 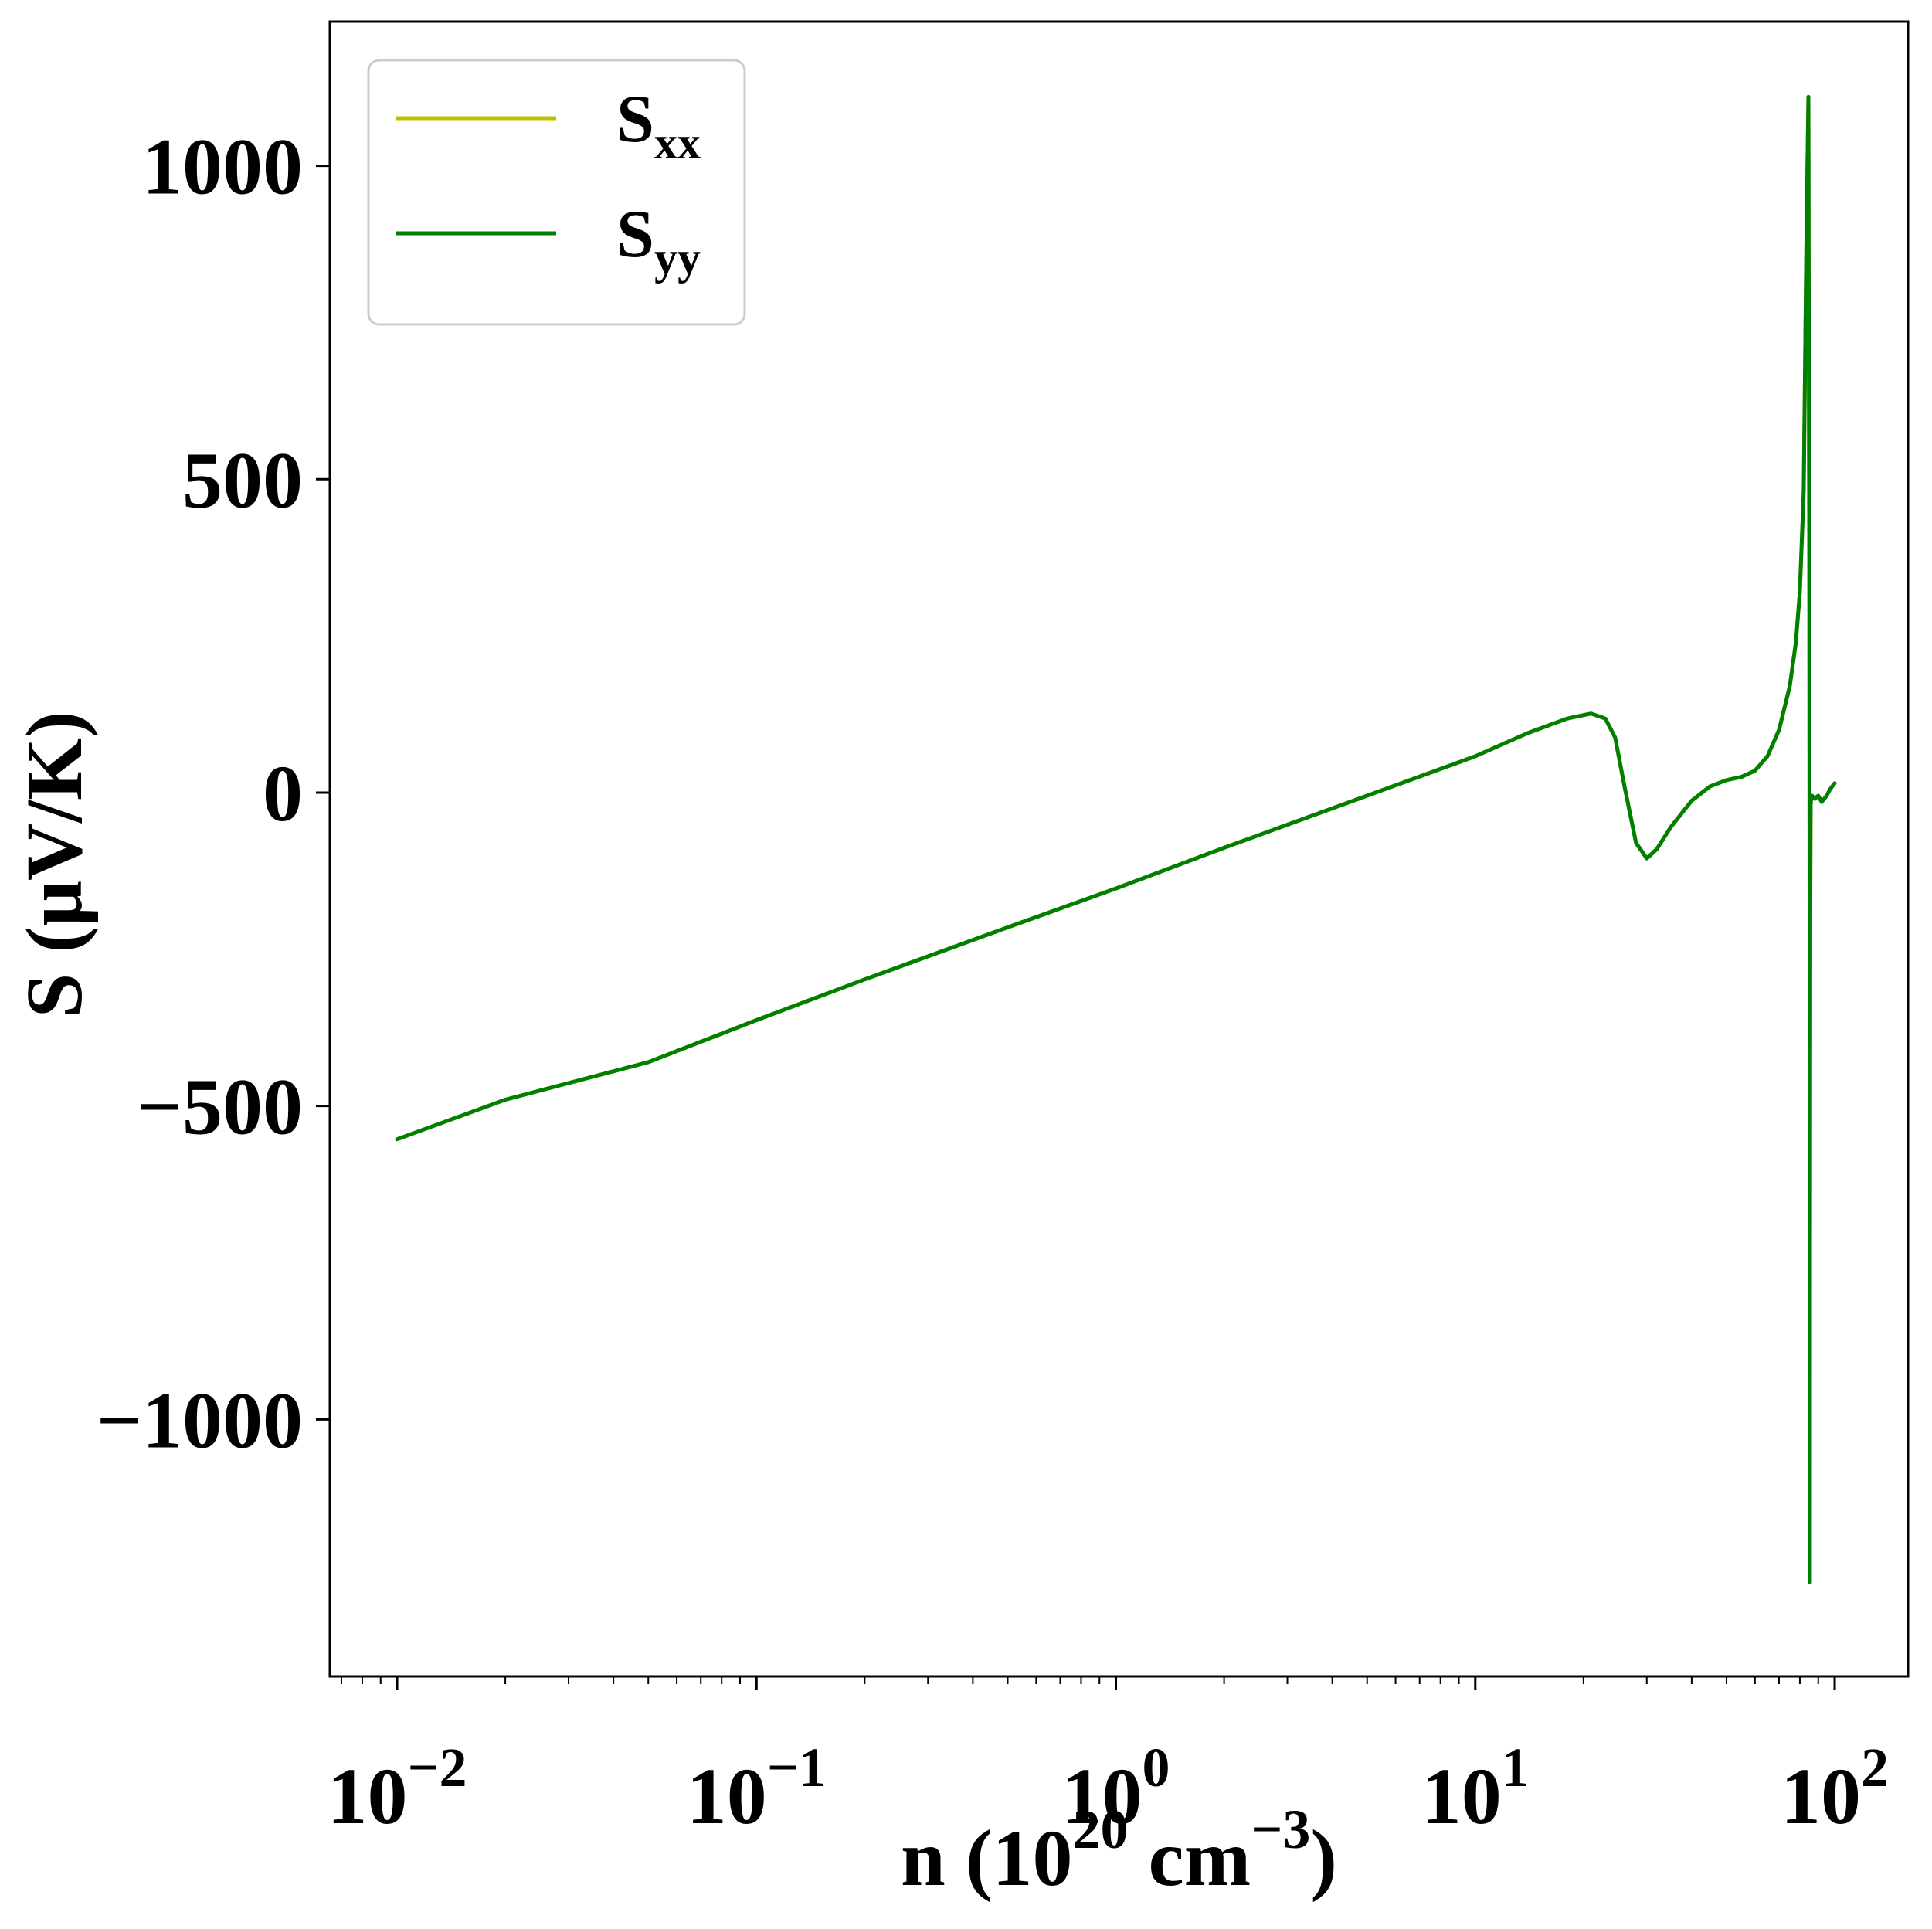 I want to click on legend: Sxx Syy, so click(x=557, y=193).